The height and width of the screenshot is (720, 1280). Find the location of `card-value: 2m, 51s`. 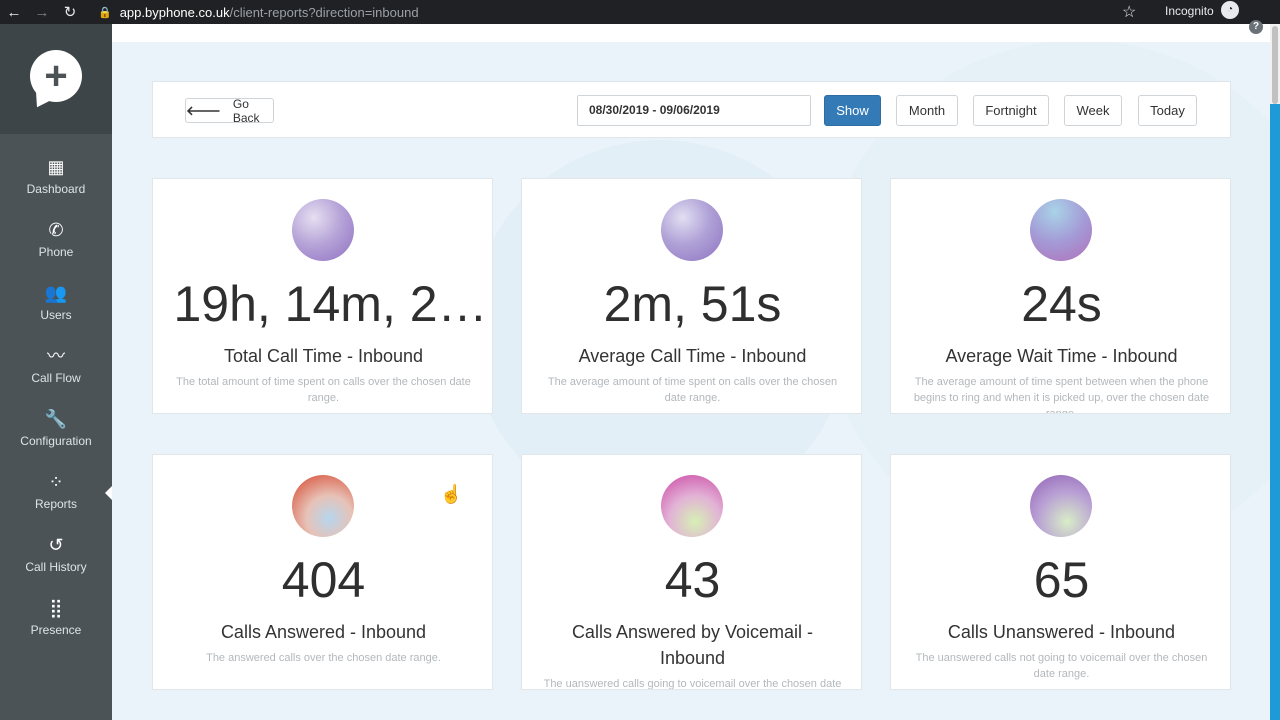

card-value: 2m, 51s is located at coordinates (692, 304).